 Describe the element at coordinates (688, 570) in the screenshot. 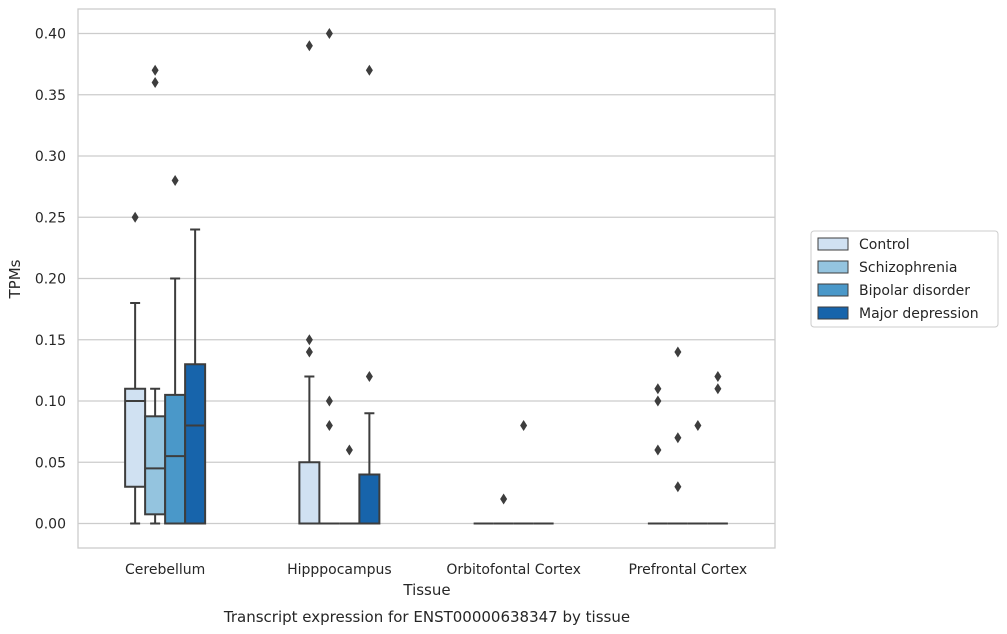

I see `x-tick-label: Prefrontal Cortex` at that location.